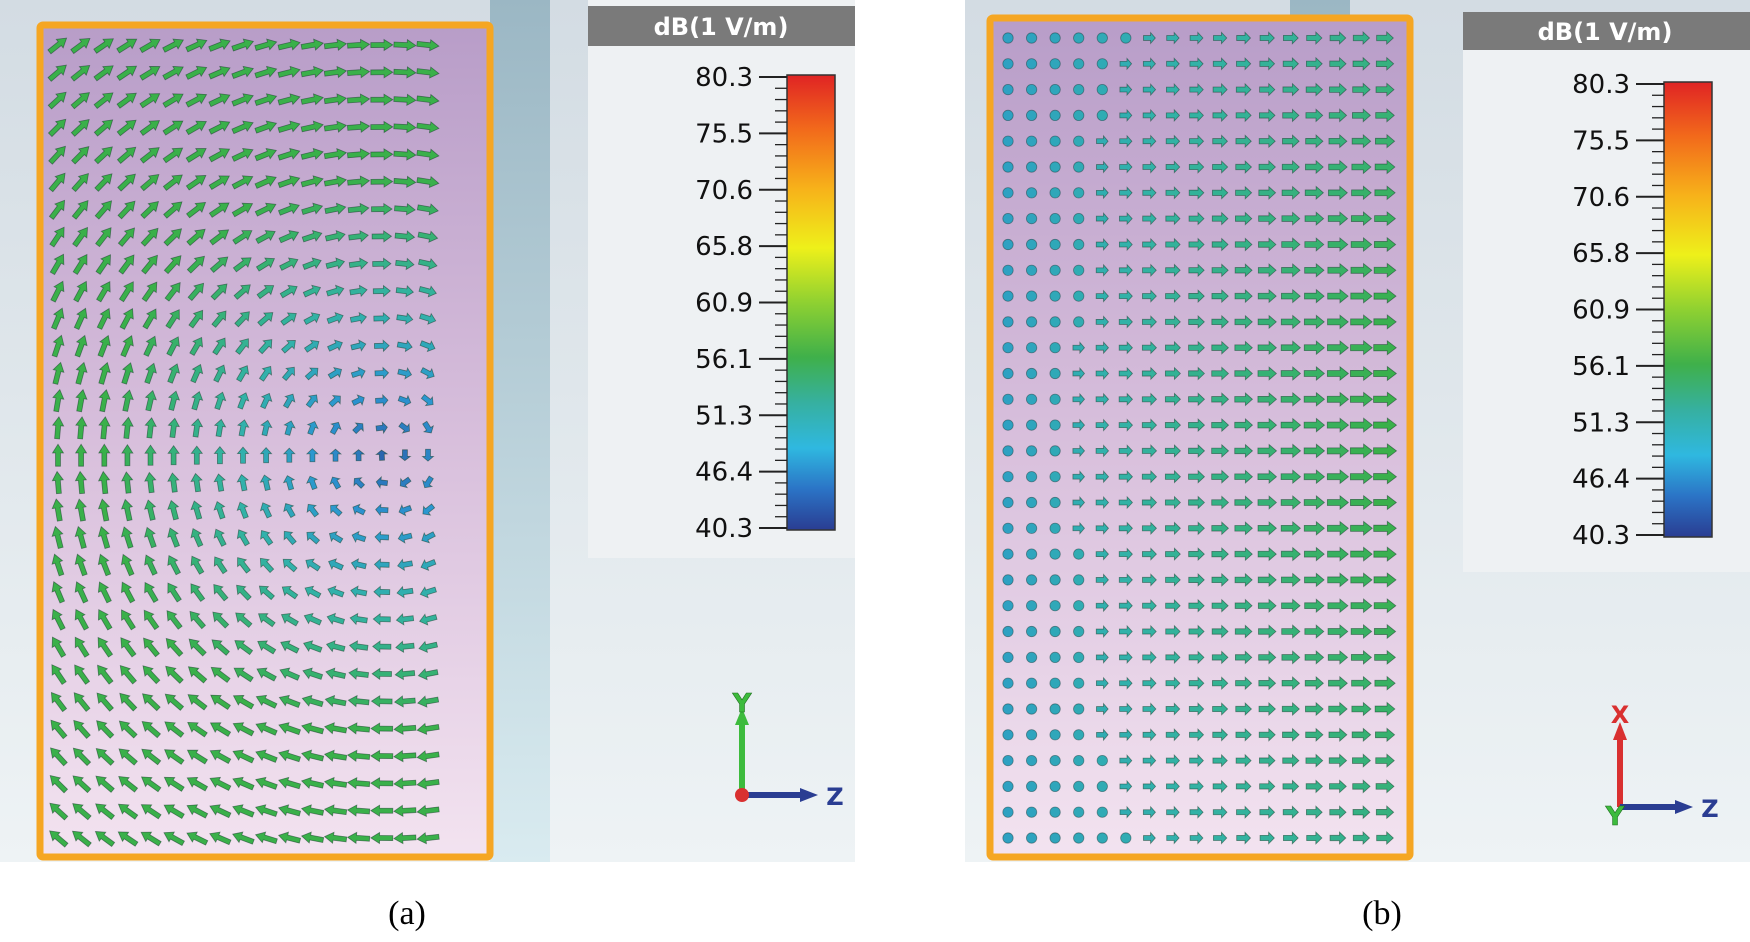  What do you see at coordinates (1601, 198) in the screenshot?
I see `legend-tick-label: 70.6` at bounding box center [1601, 198].